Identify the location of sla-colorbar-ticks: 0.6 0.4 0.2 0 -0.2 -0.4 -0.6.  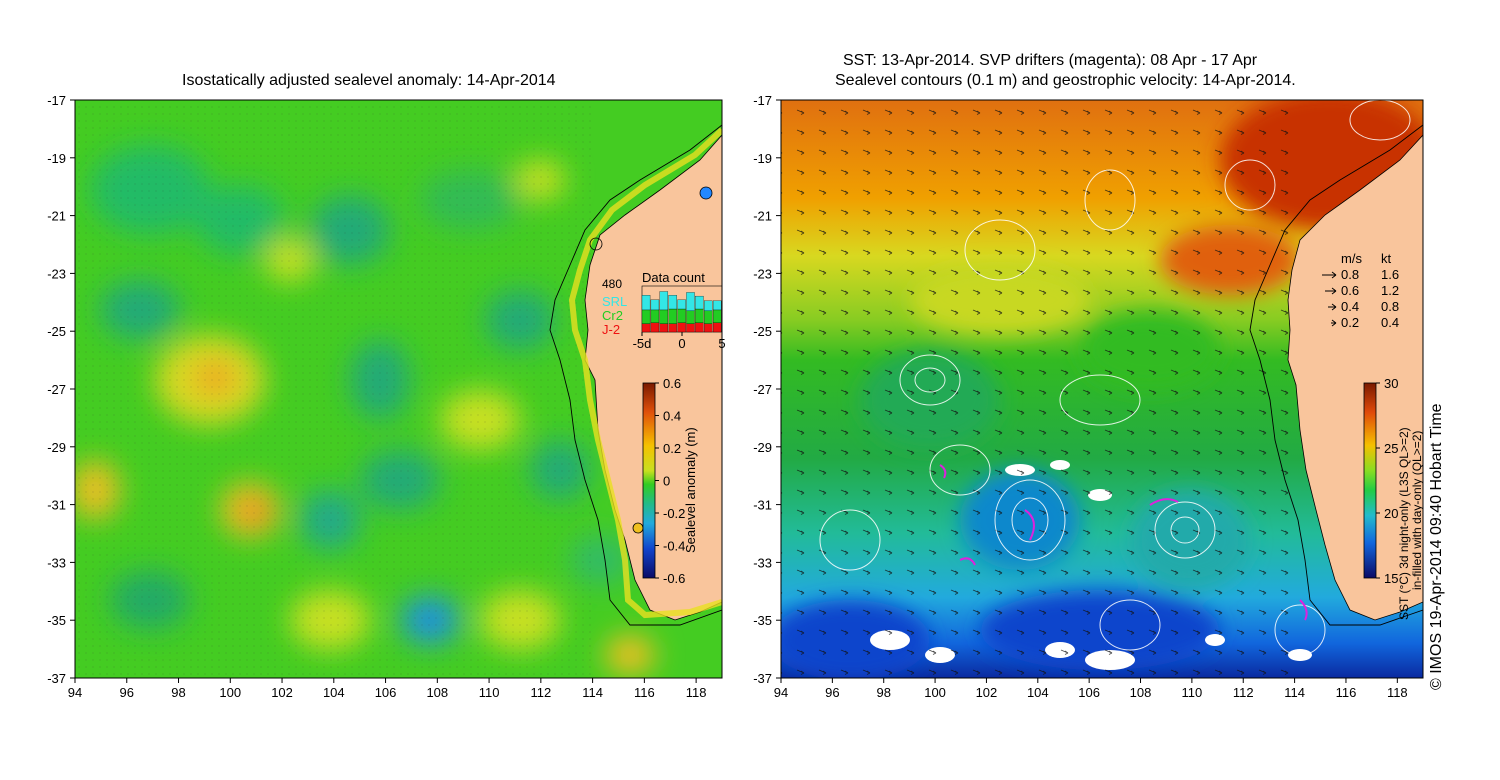
(670, 481).